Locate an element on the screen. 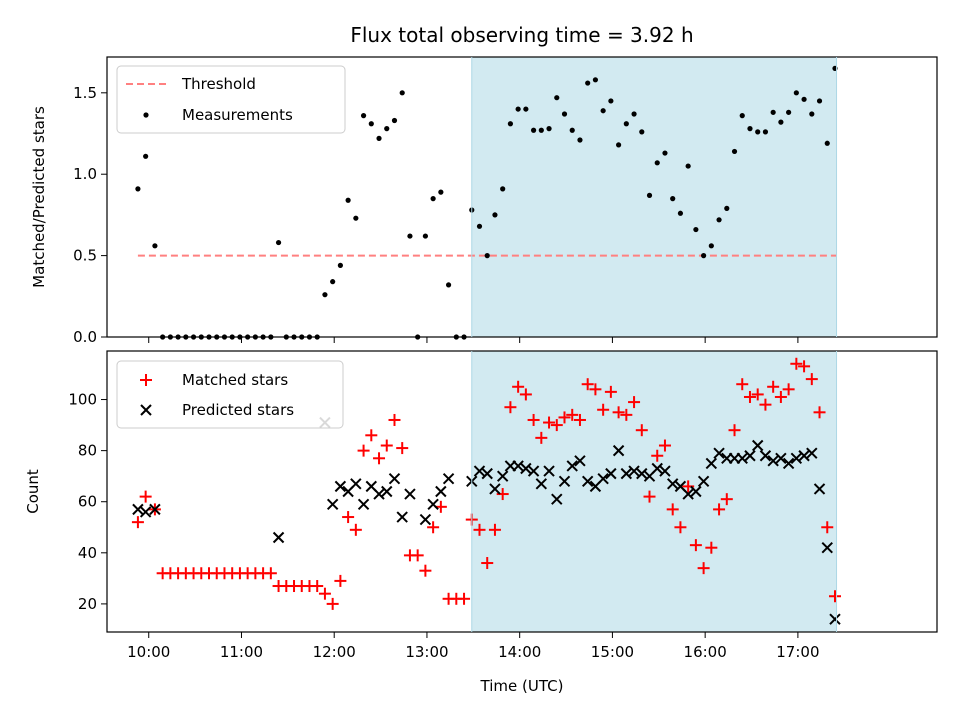 Image resolution: width=960 pixels, height=720 pixels. legend-matched-label: Matched stars is located at coordinates (235, 380).